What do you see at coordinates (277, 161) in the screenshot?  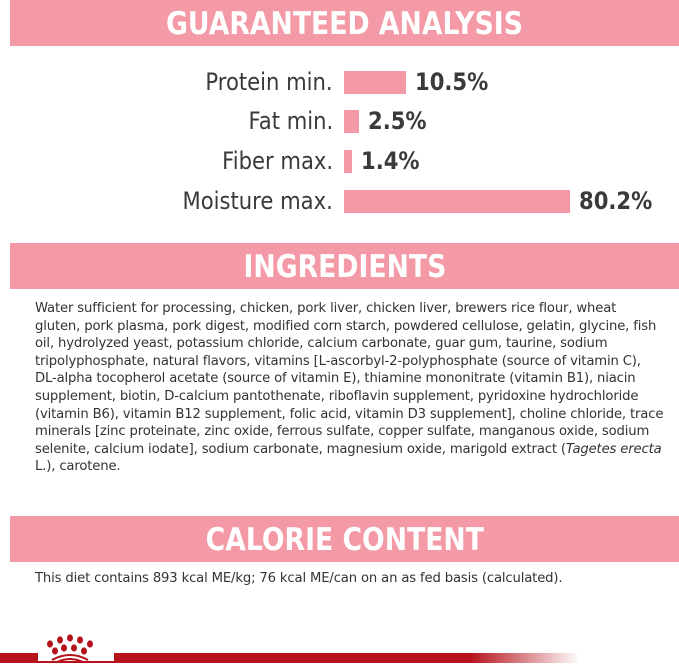 I see `nutrient-label: Fiber max.` at bounding box center [277, 161].